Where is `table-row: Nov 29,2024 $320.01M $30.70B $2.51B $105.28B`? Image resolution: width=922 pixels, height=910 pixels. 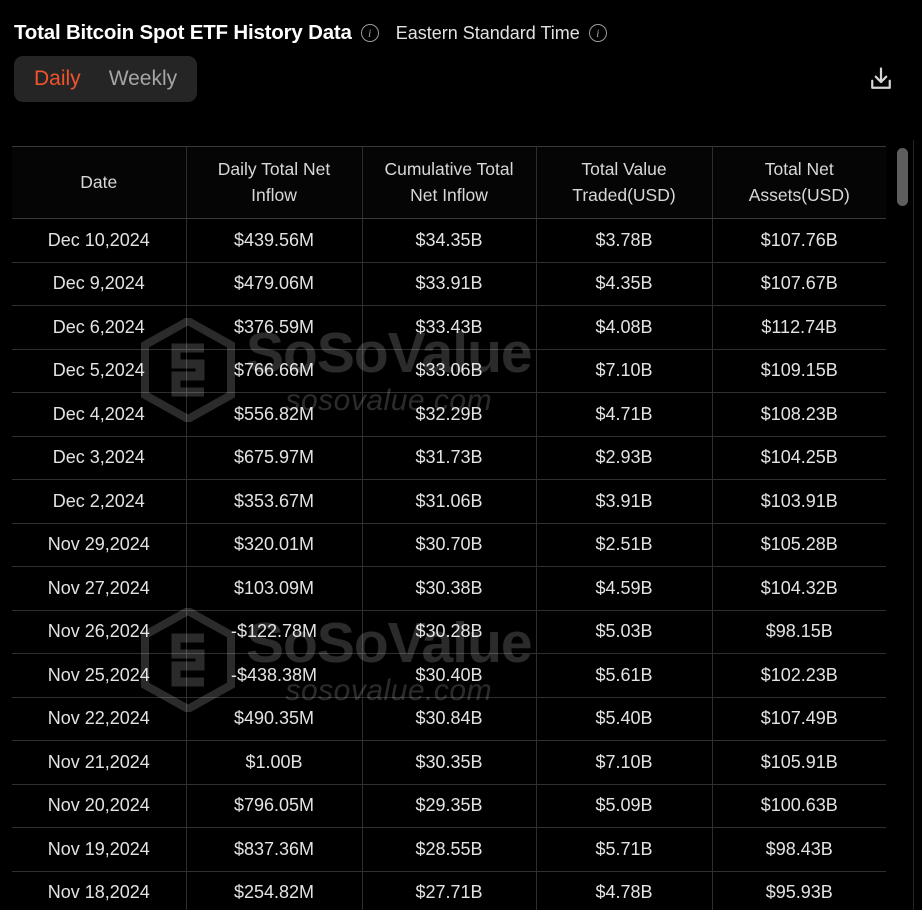 table-row: Nov 29,2024 $320.01M $30.70B $2.51B $105.28B is located at coordinates (449, 545).